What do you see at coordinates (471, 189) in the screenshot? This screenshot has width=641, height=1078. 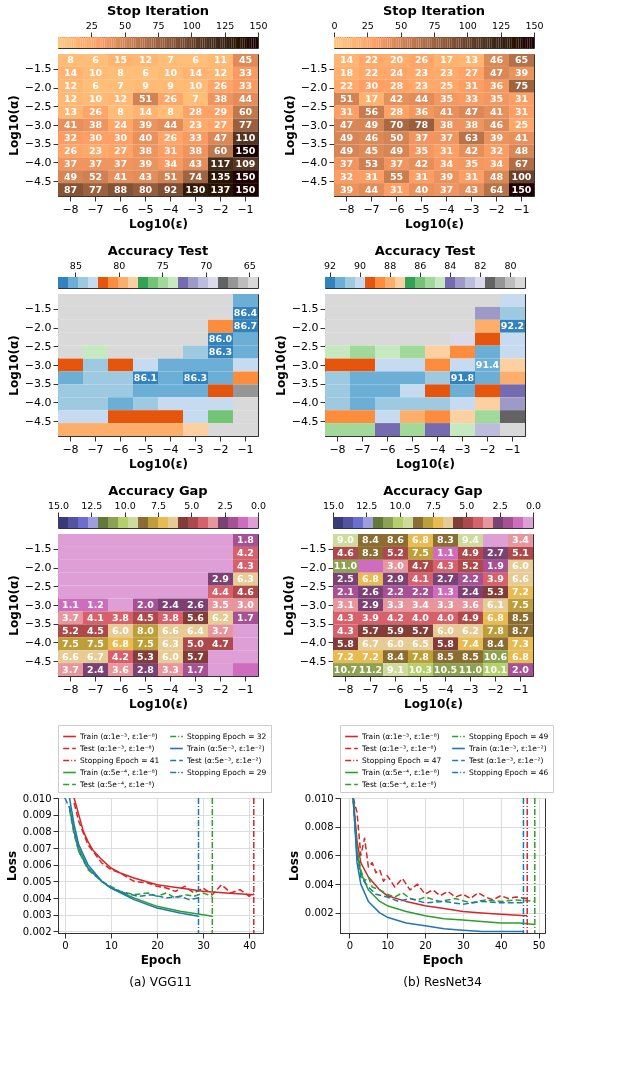 I see `data-label: 43` at bounding box center [471, 189].